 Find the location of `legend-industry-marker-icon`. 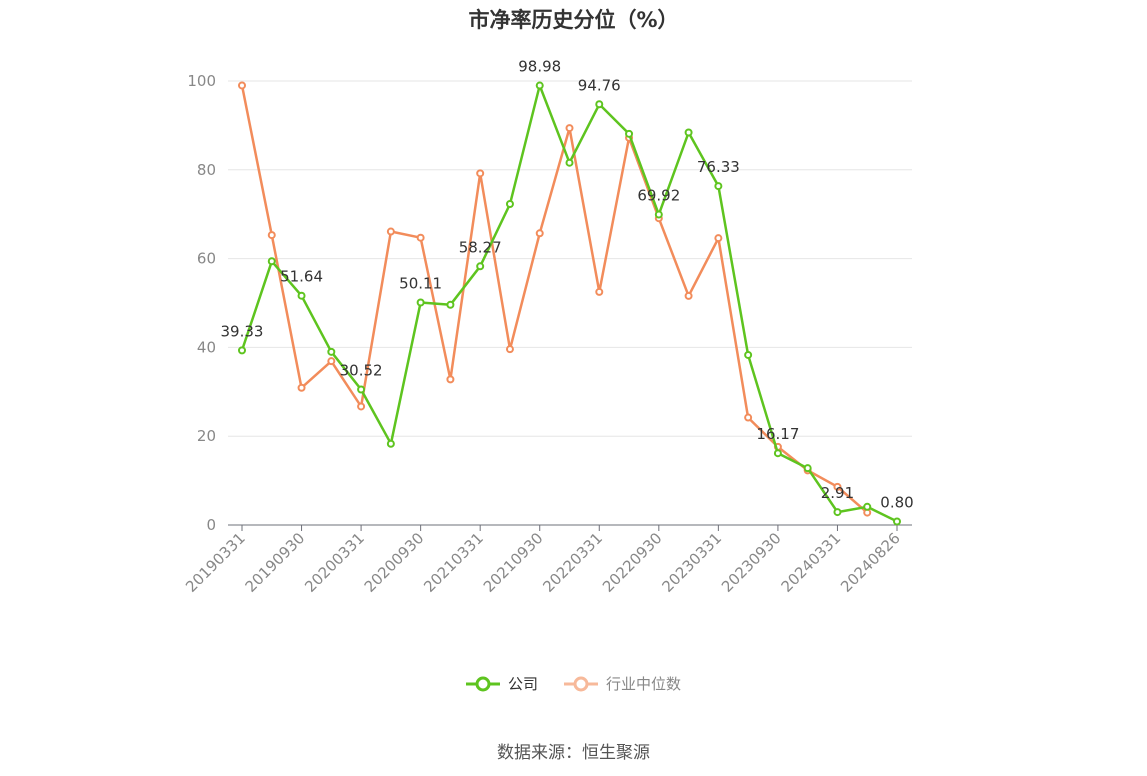

legend-industry-marker-icon is located at coordinates (581, 683).